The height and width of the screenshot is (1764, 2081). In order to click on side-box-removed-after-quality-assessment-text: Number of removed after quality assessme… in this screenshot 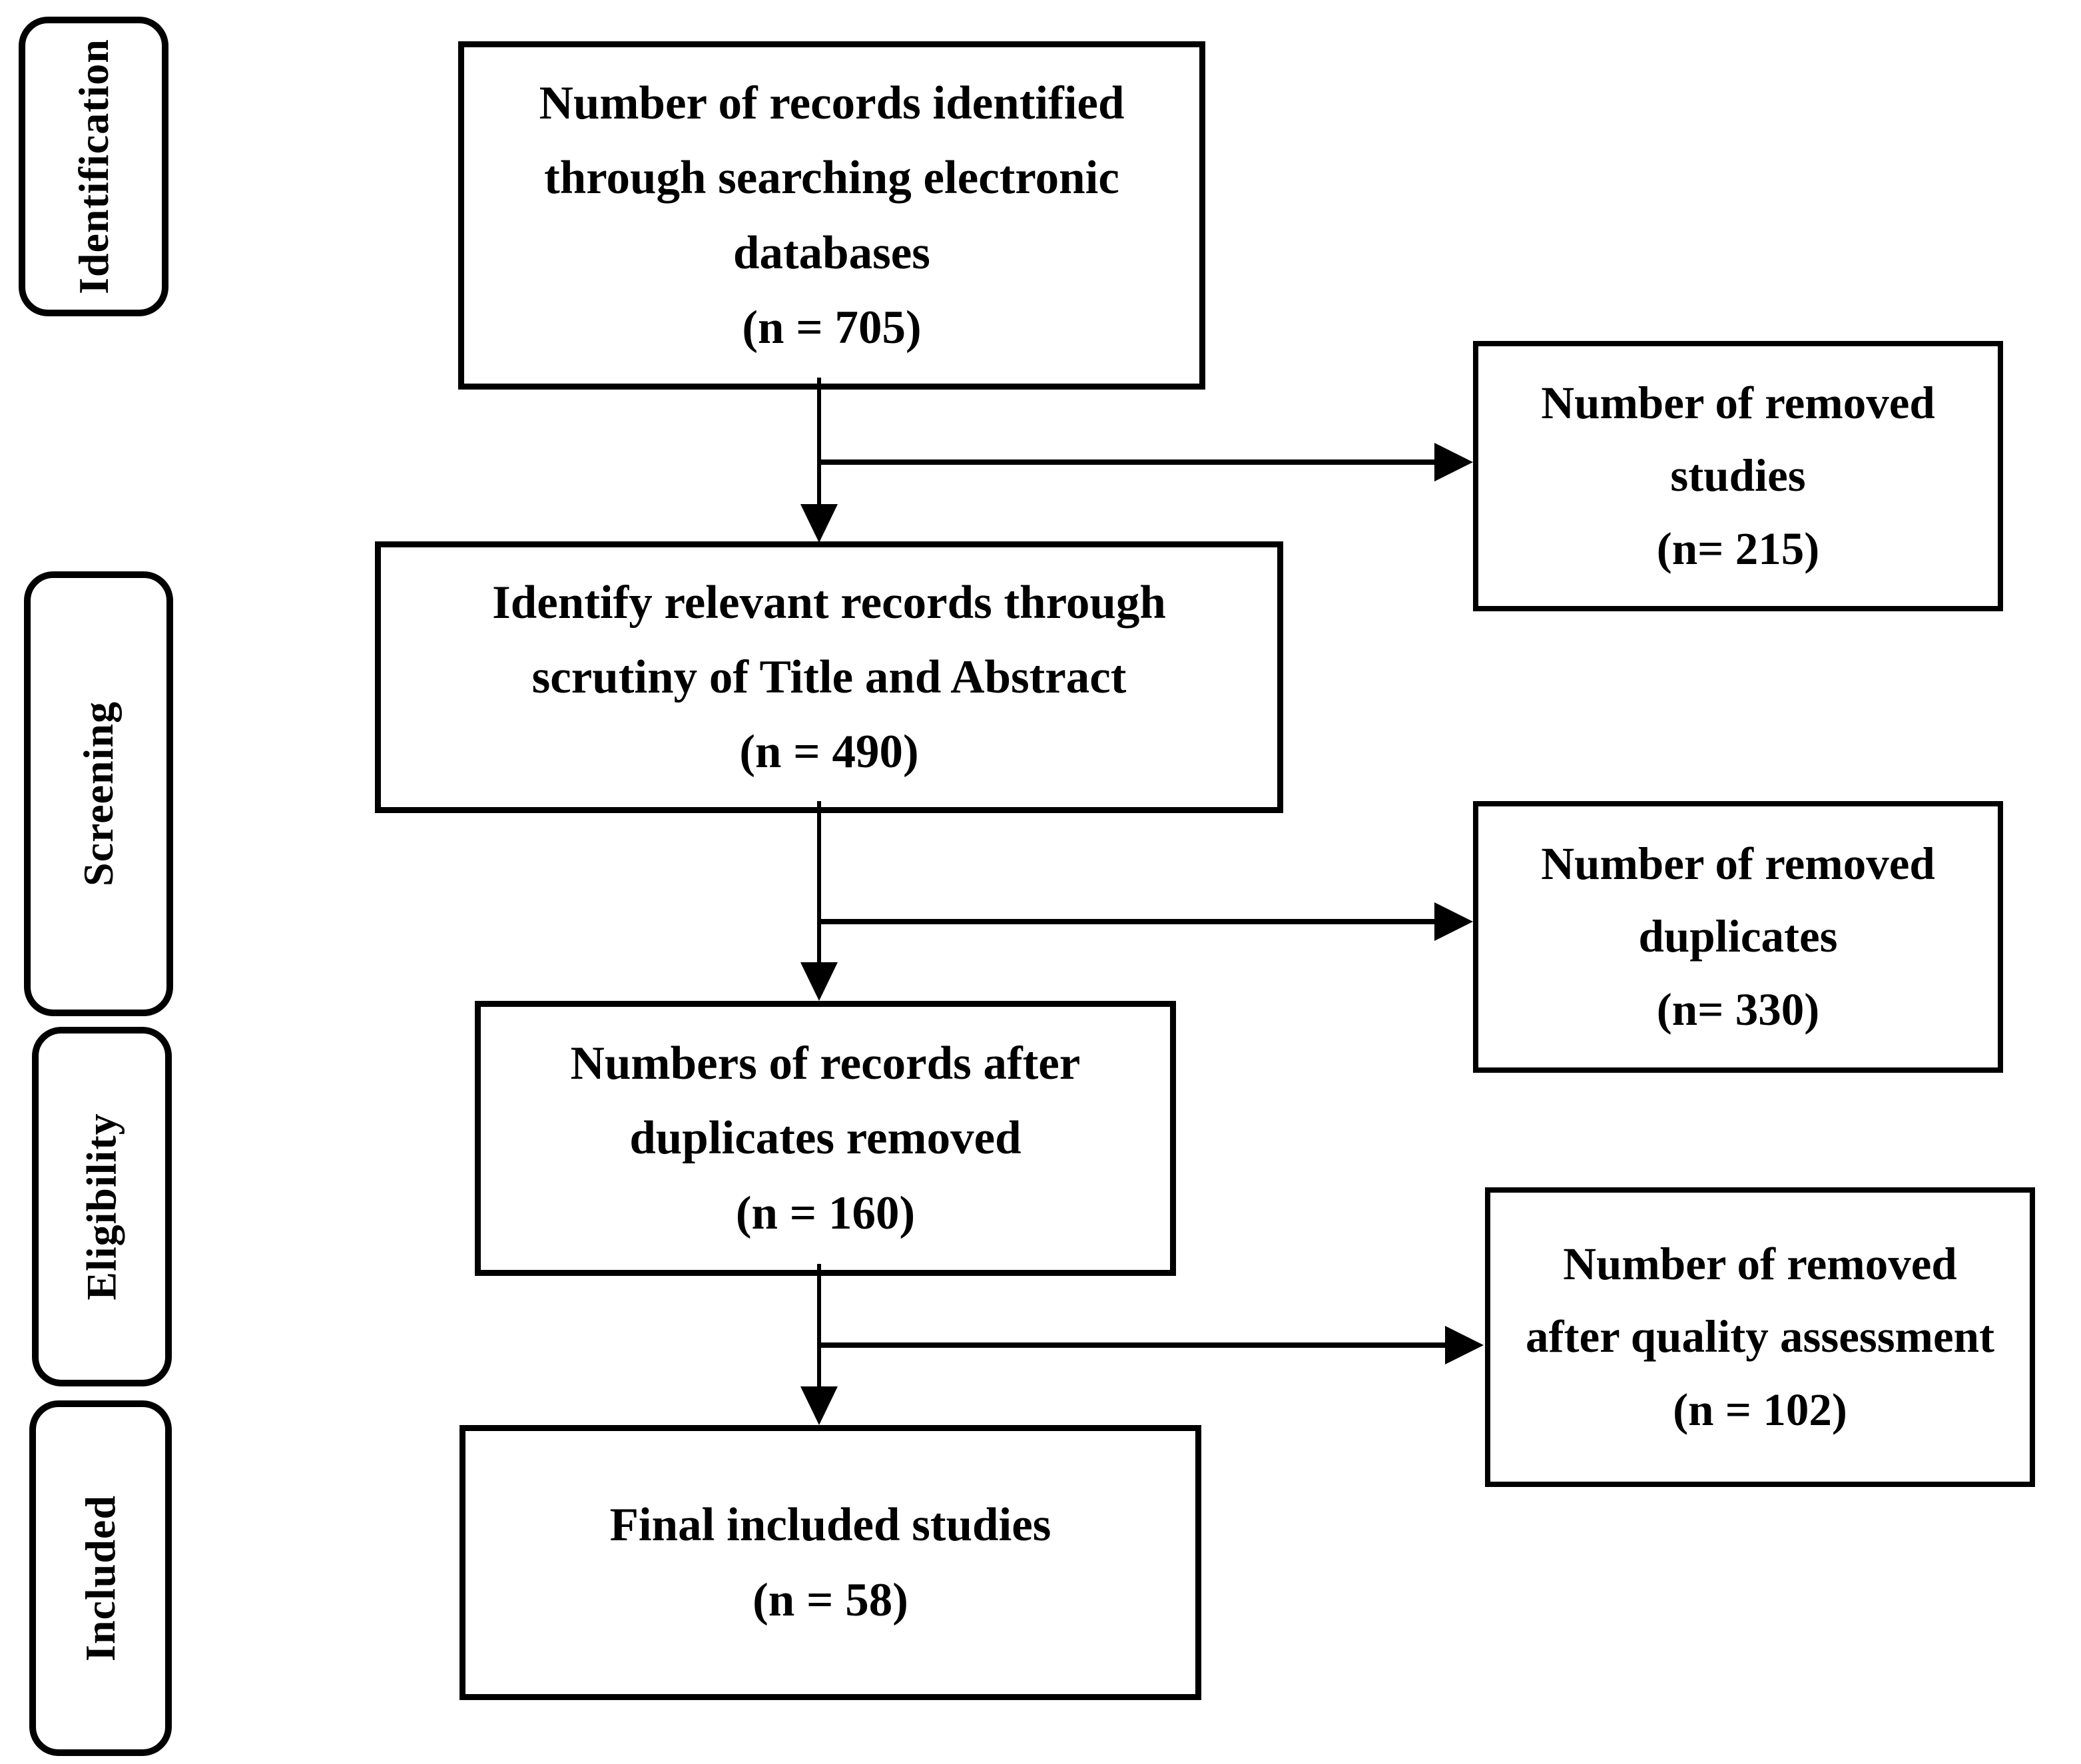, I will do `click(1760, 1337)`.